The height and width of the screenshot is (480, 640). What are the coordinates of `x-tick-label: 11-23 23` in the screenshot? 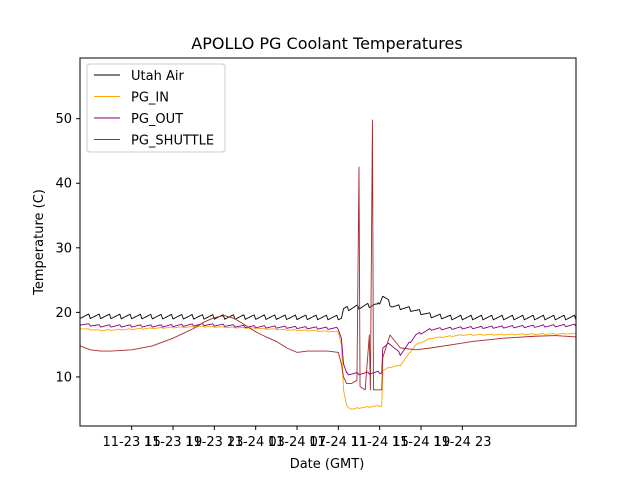 It's located at (214, 442).